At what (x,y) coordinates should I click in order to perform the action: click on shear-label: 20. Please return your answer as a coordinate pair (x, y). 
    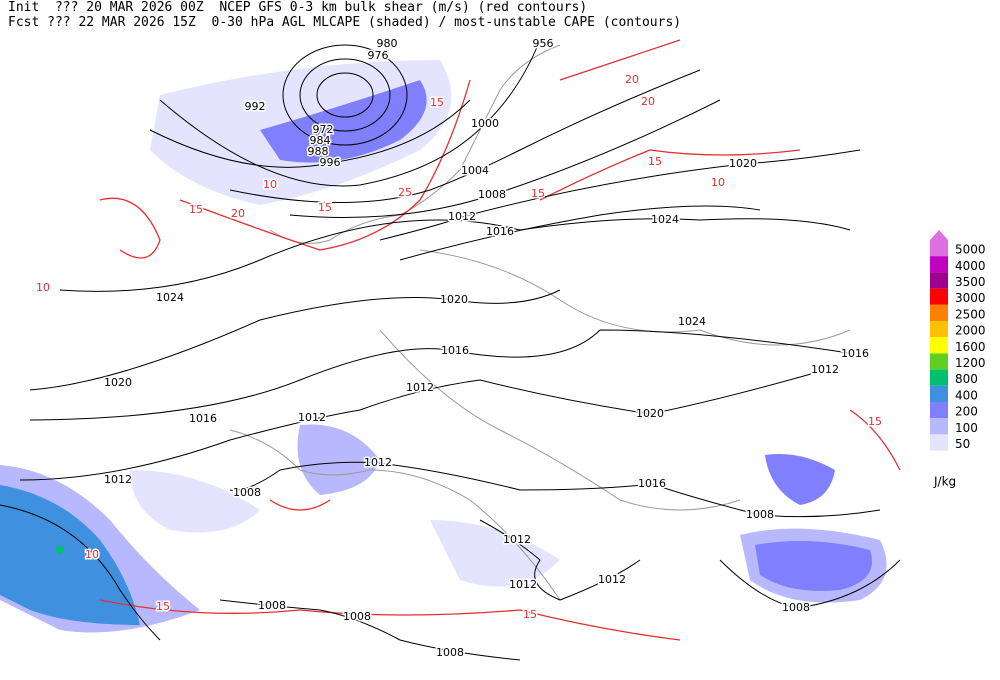
    Looking at the image, I should click on (648, 101).